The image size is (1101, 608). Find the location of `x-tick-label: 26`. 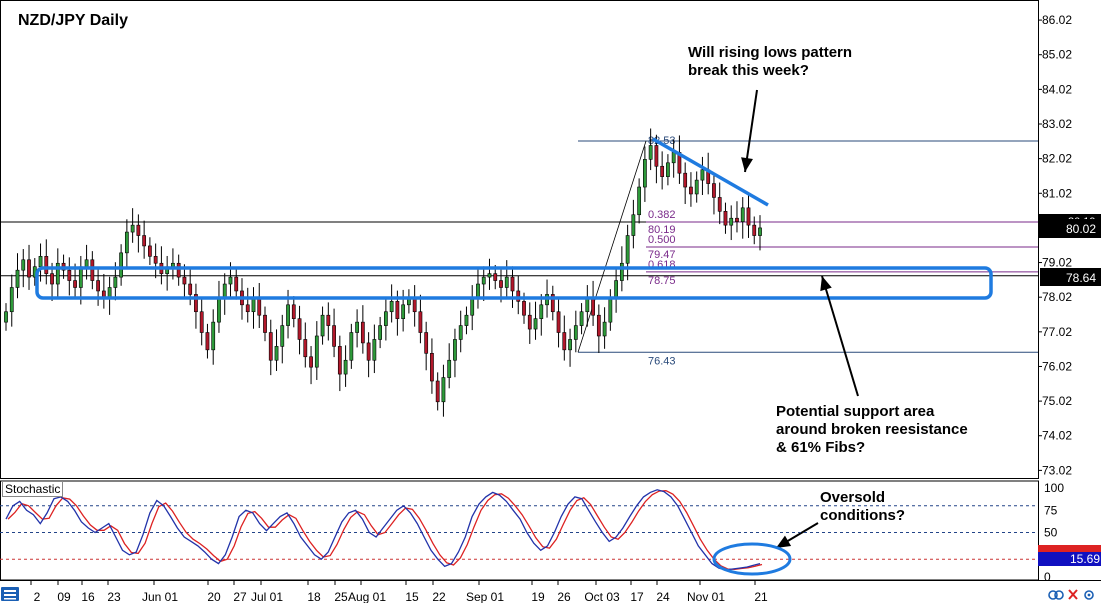

x-tick-label: 26 is located at coordinates (564, 596).